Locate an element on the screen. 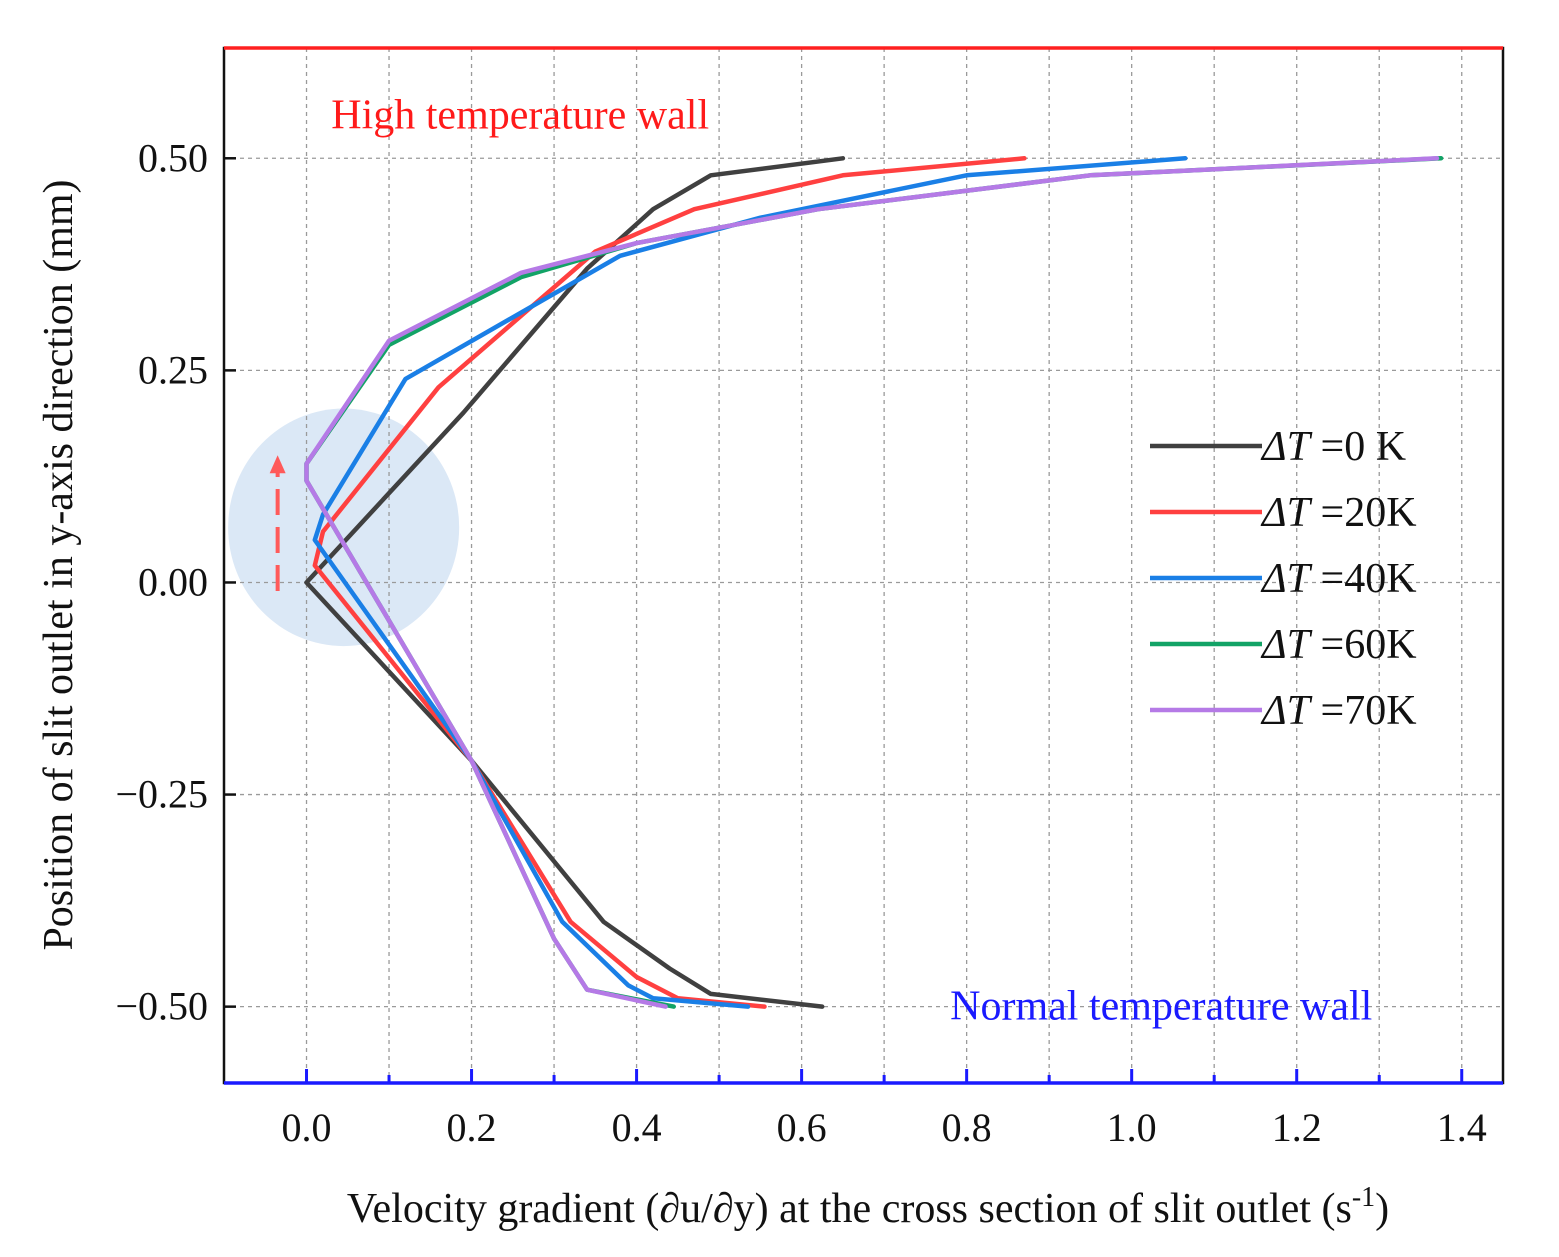 The height and width of the screenshot is (1257, 1559). legend-label-value: =70K is located at coordinates (1363, 711).